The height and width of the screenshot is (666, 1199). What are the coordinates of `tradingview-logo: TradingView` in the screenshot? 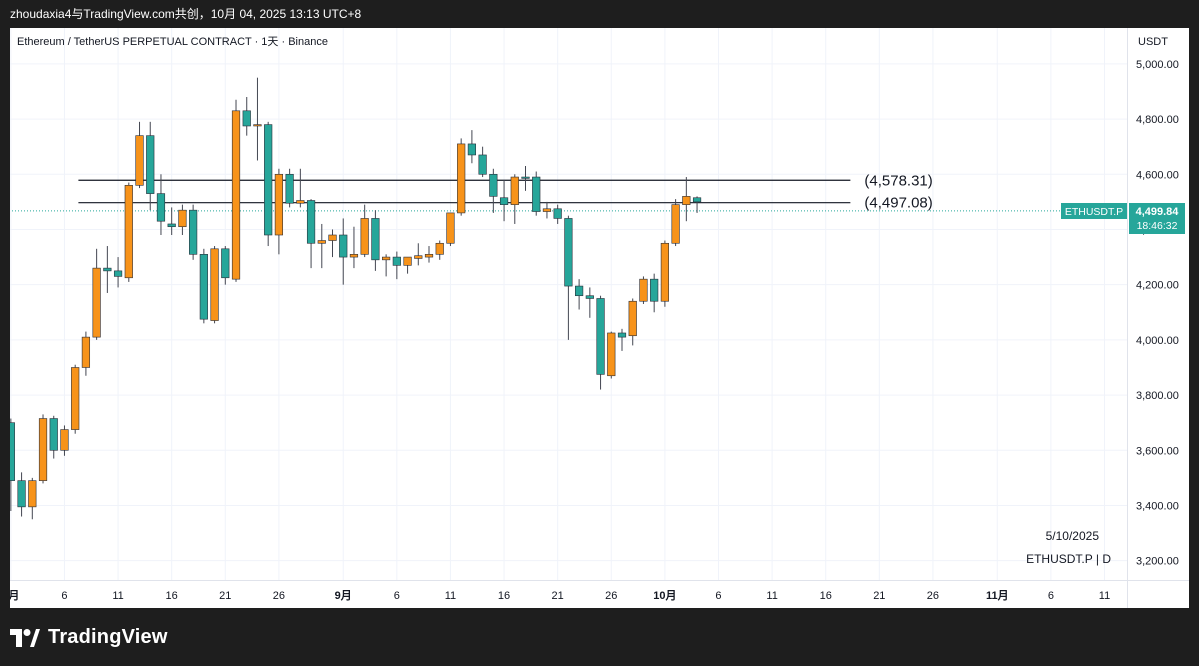 It's located at (89, 637).